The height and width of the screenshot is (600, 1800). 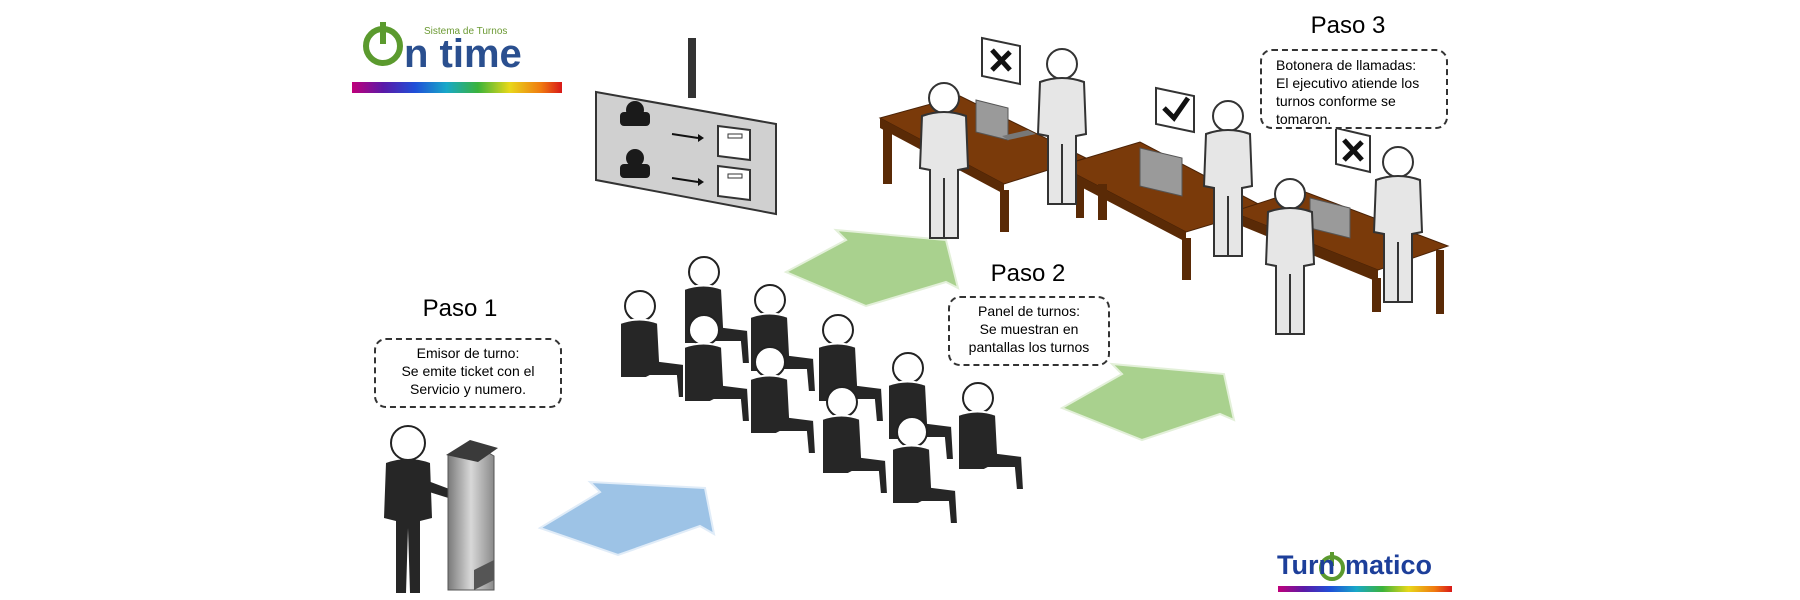 What do you see at coordinates (460, 308) in the screenshot?
I see `step-1-title: Paso 1` at bounding box center [460, 308].